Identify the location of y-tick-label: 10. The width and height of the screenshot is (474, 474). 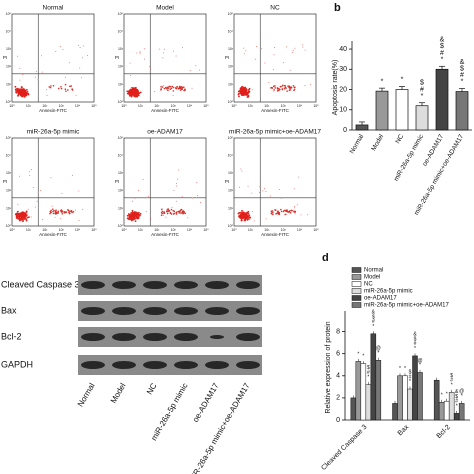
(343, 110).